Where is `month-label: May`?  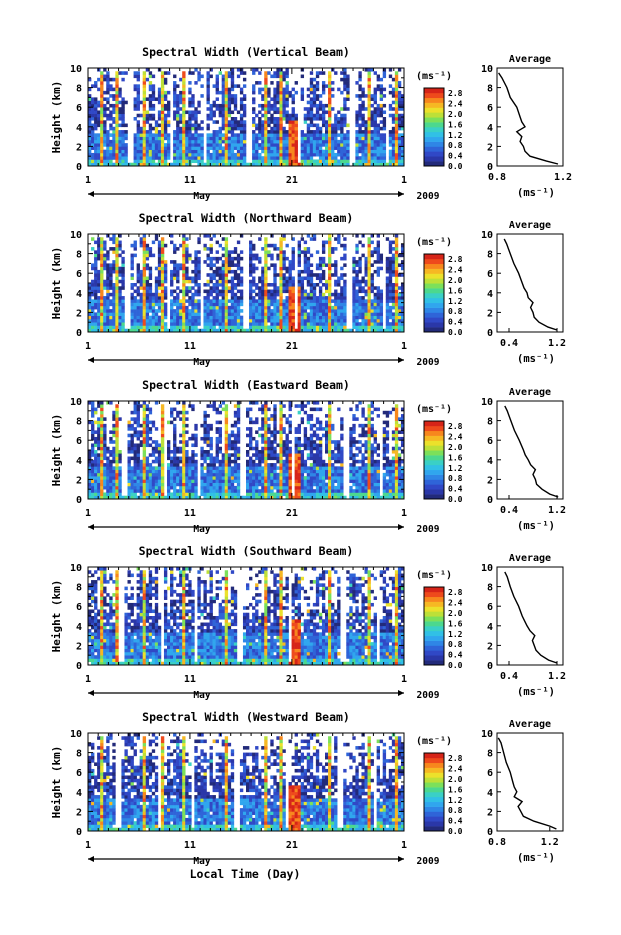 month-label: May is located at coordinates (201, 196).